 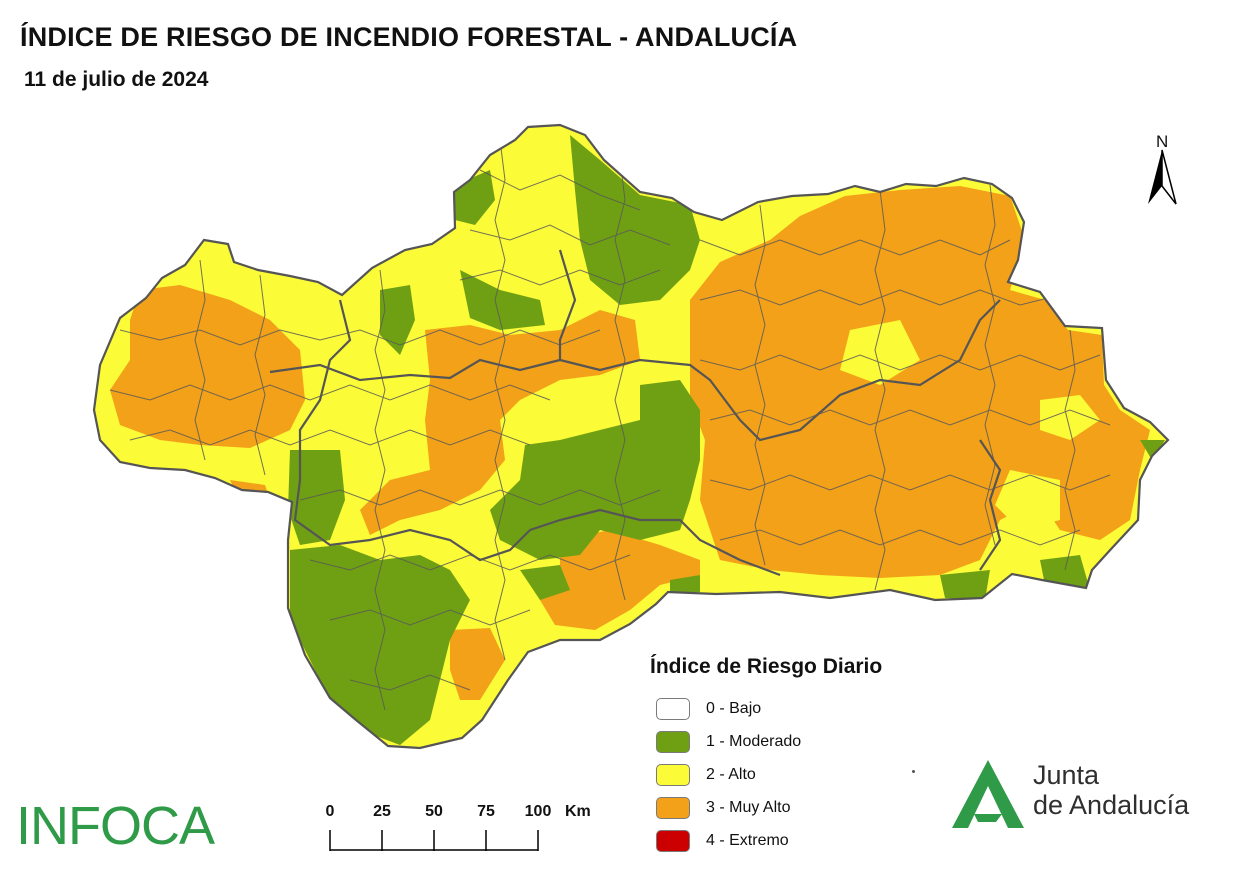 I want to click on legend-item-bajo: 0 - Bajo, so click(x=766, y=708).